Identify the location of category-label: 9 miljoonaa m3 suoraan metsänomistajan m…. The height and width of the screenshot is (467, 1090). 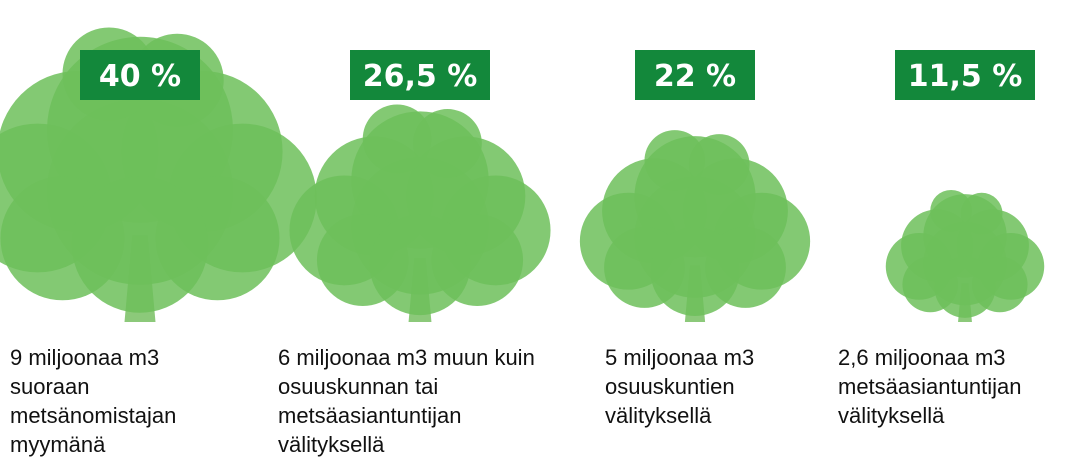
(93, 401).